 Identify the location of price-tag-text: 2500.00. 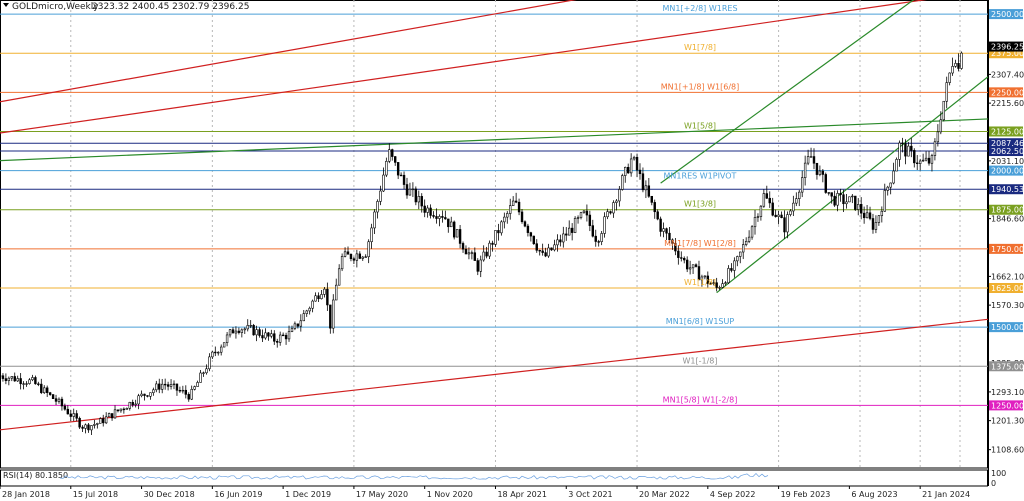
(1007, 14).